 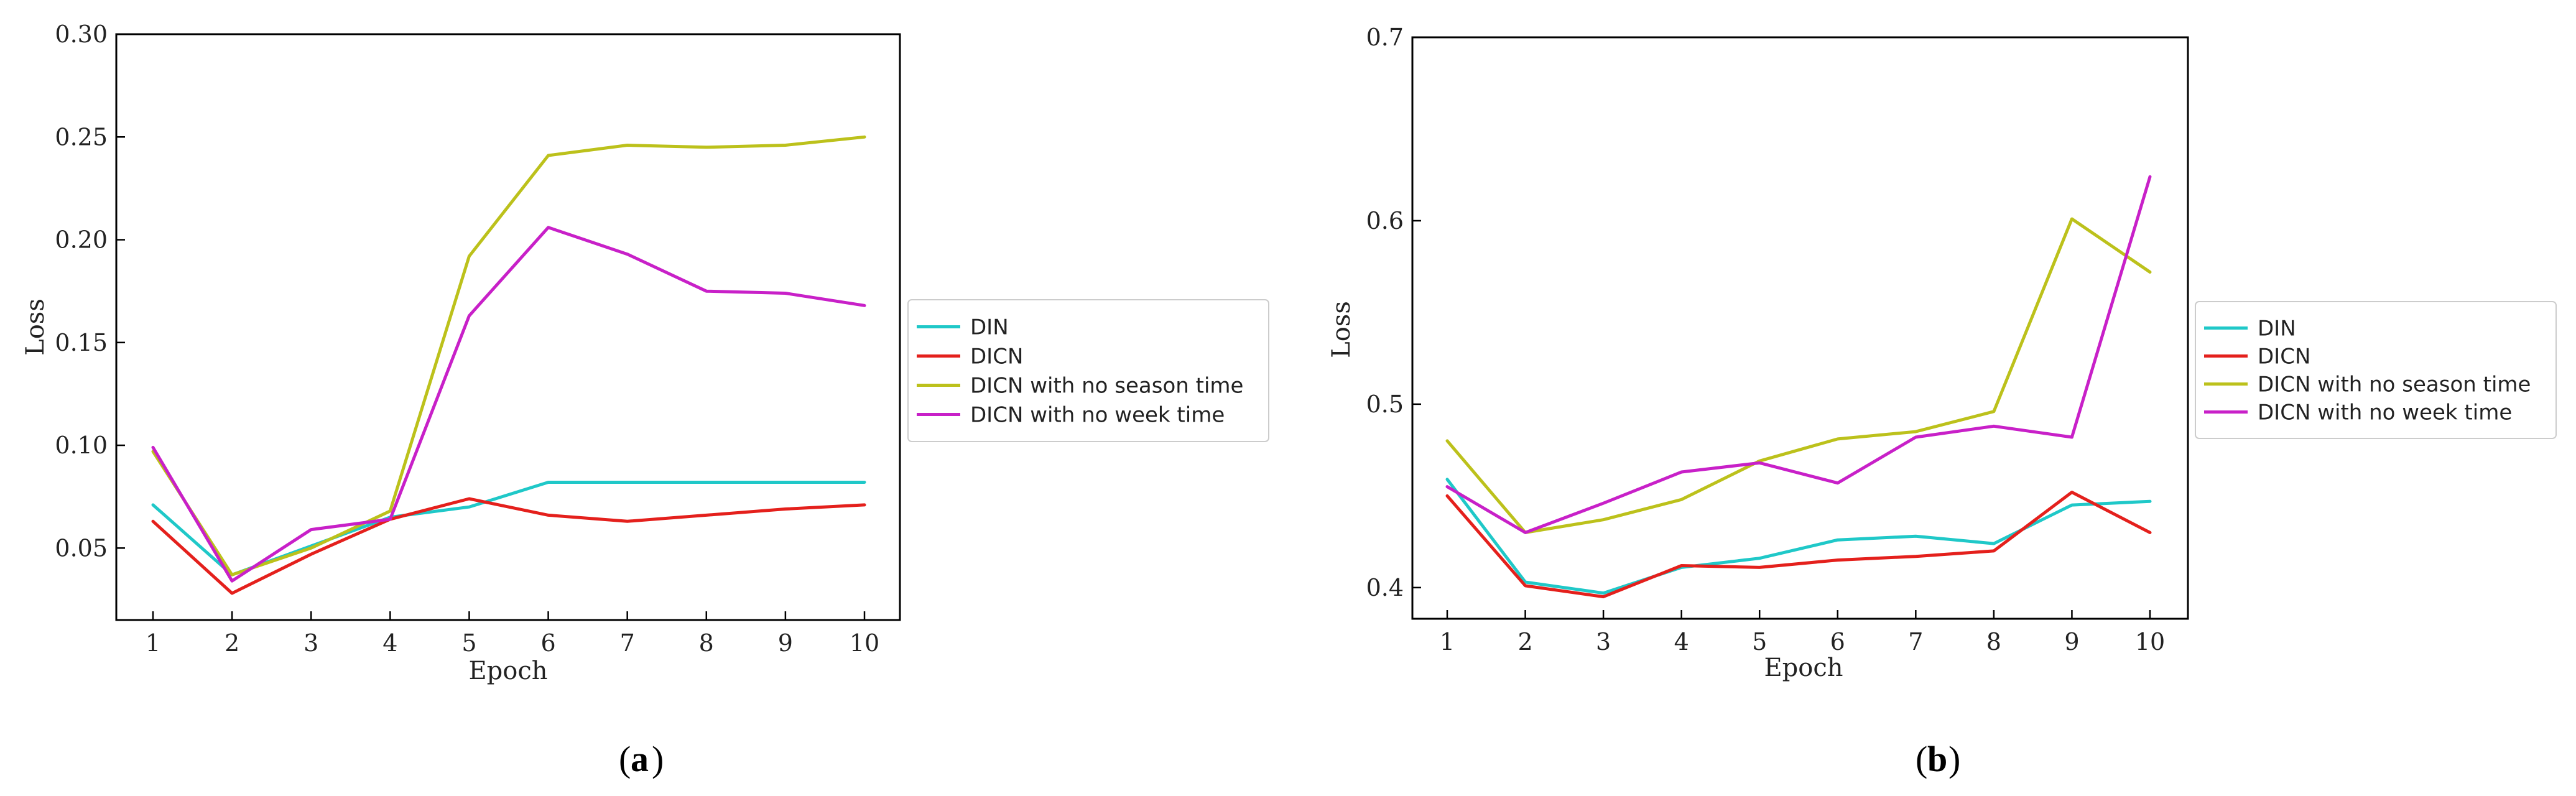 What do you see at coordinates (81, 34) in the screenshot?
I see `y-tick-label: 0.30` at bounding box center [81, 34].